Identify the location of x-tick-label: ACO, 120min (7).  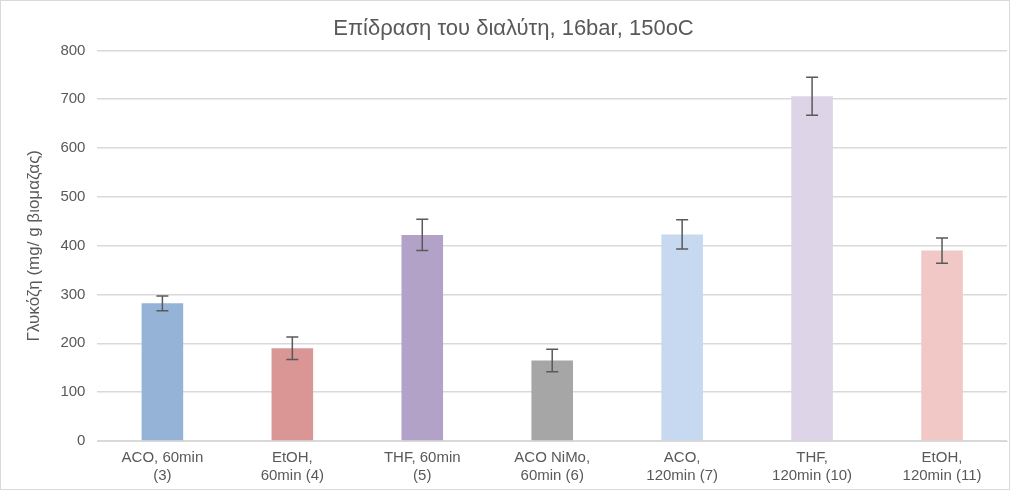
(682, 466).